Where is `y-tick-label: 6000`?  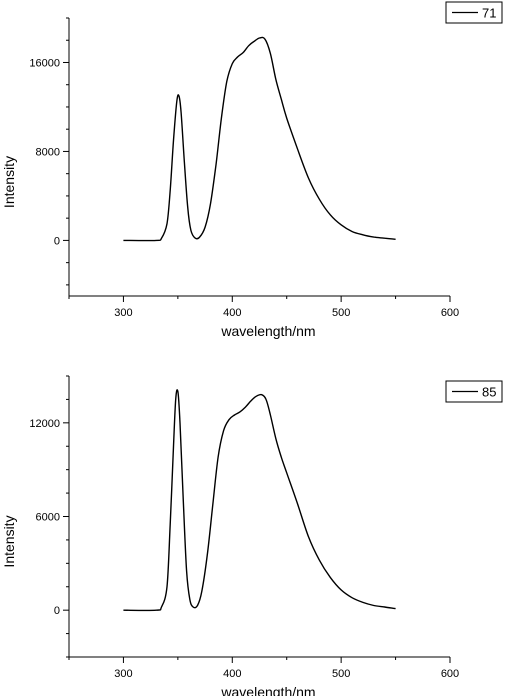
y-tick-label: 6000 is located at coordinates (48, 518).